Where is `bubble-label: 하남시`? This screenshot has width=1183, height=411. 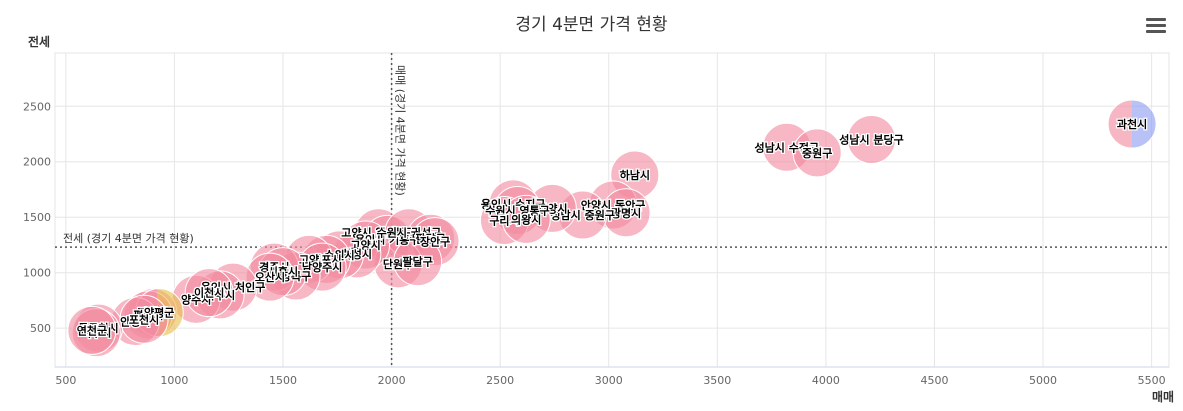
bubble-label: 하남시 is located at coordinates (635, 175).